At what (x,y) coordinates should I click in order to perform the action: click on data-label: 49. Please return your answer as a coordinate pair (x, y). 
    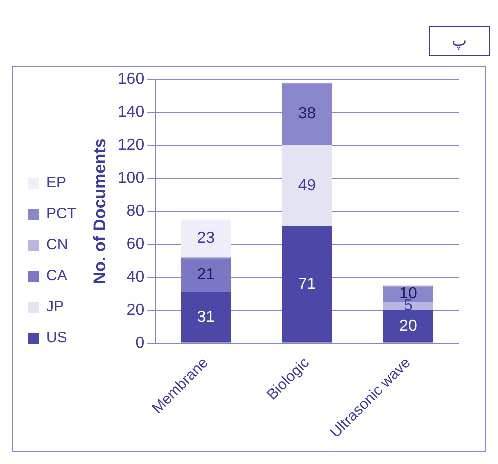
    Looking at the image, I should click on (307, 185).